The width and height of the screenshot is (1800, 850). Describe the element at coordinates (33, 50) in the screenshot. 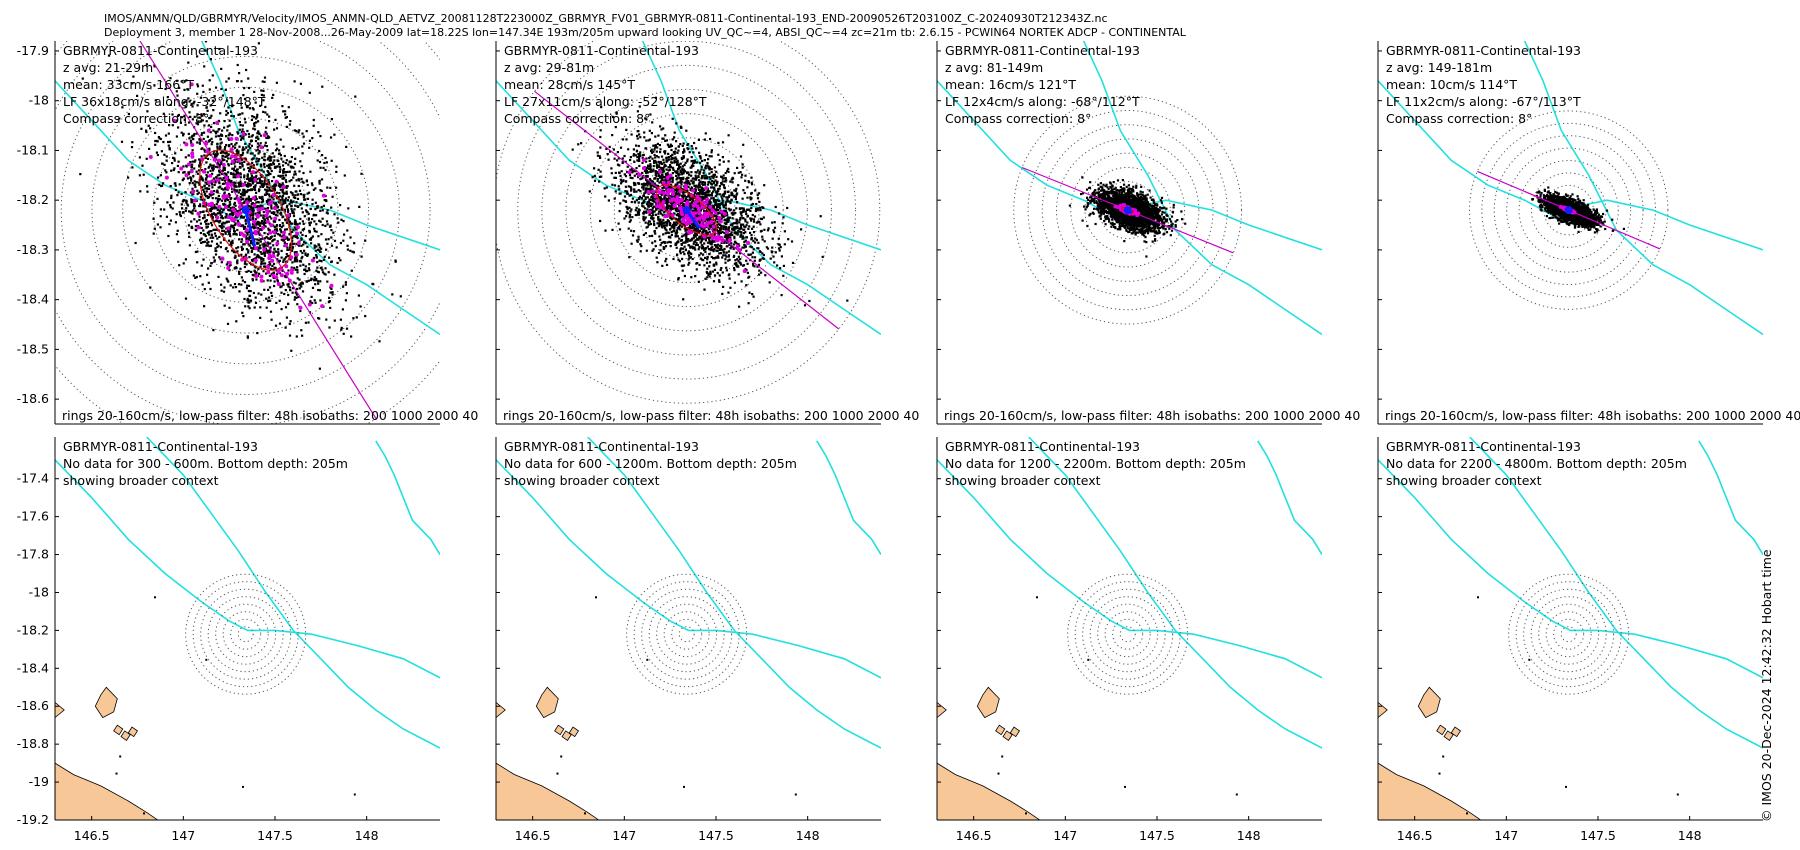

I see `y-tick-label: -17.9` at that location.